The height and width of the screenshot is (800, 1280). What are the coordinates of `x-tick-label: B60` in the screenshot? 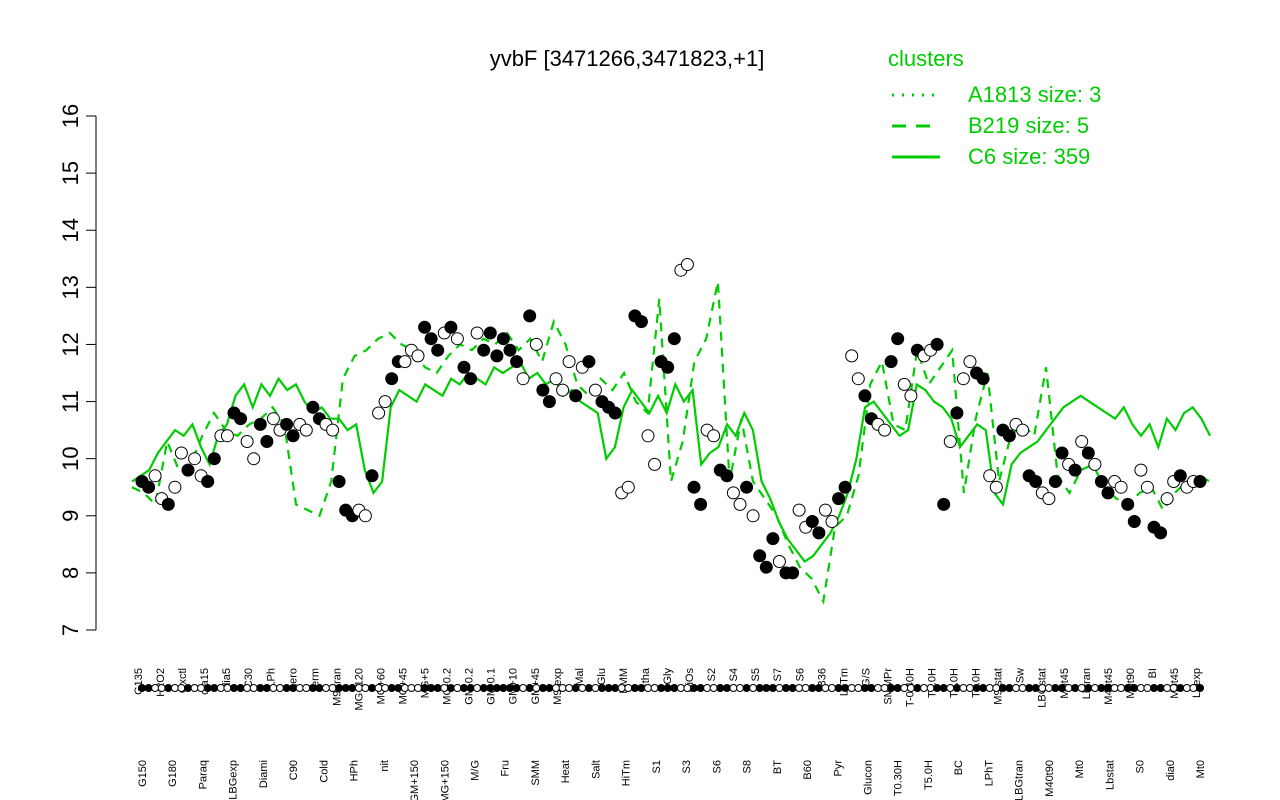 It's located at (808, 770).